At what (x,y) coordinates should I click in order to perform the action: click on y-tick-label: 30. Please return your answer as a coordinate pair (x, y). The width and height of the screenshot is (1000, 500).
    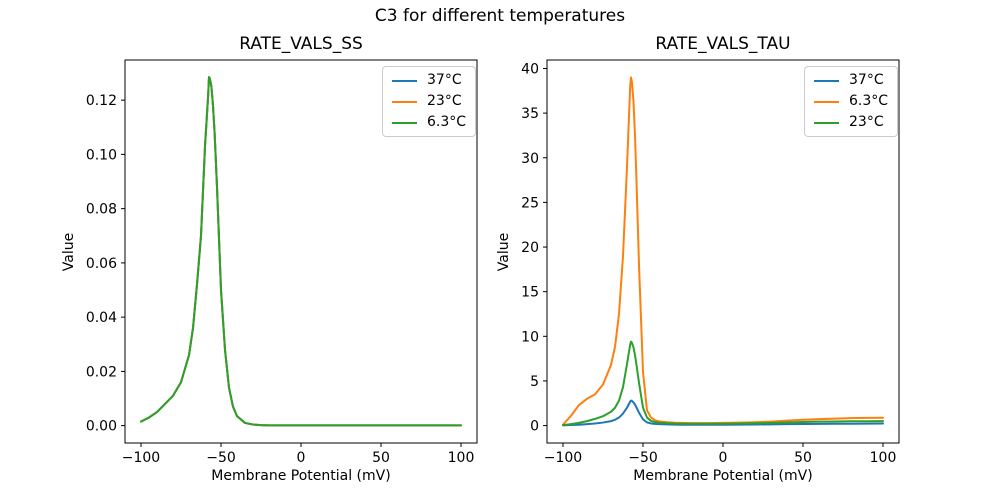
    Looking at the image, I should click on (530, 159).